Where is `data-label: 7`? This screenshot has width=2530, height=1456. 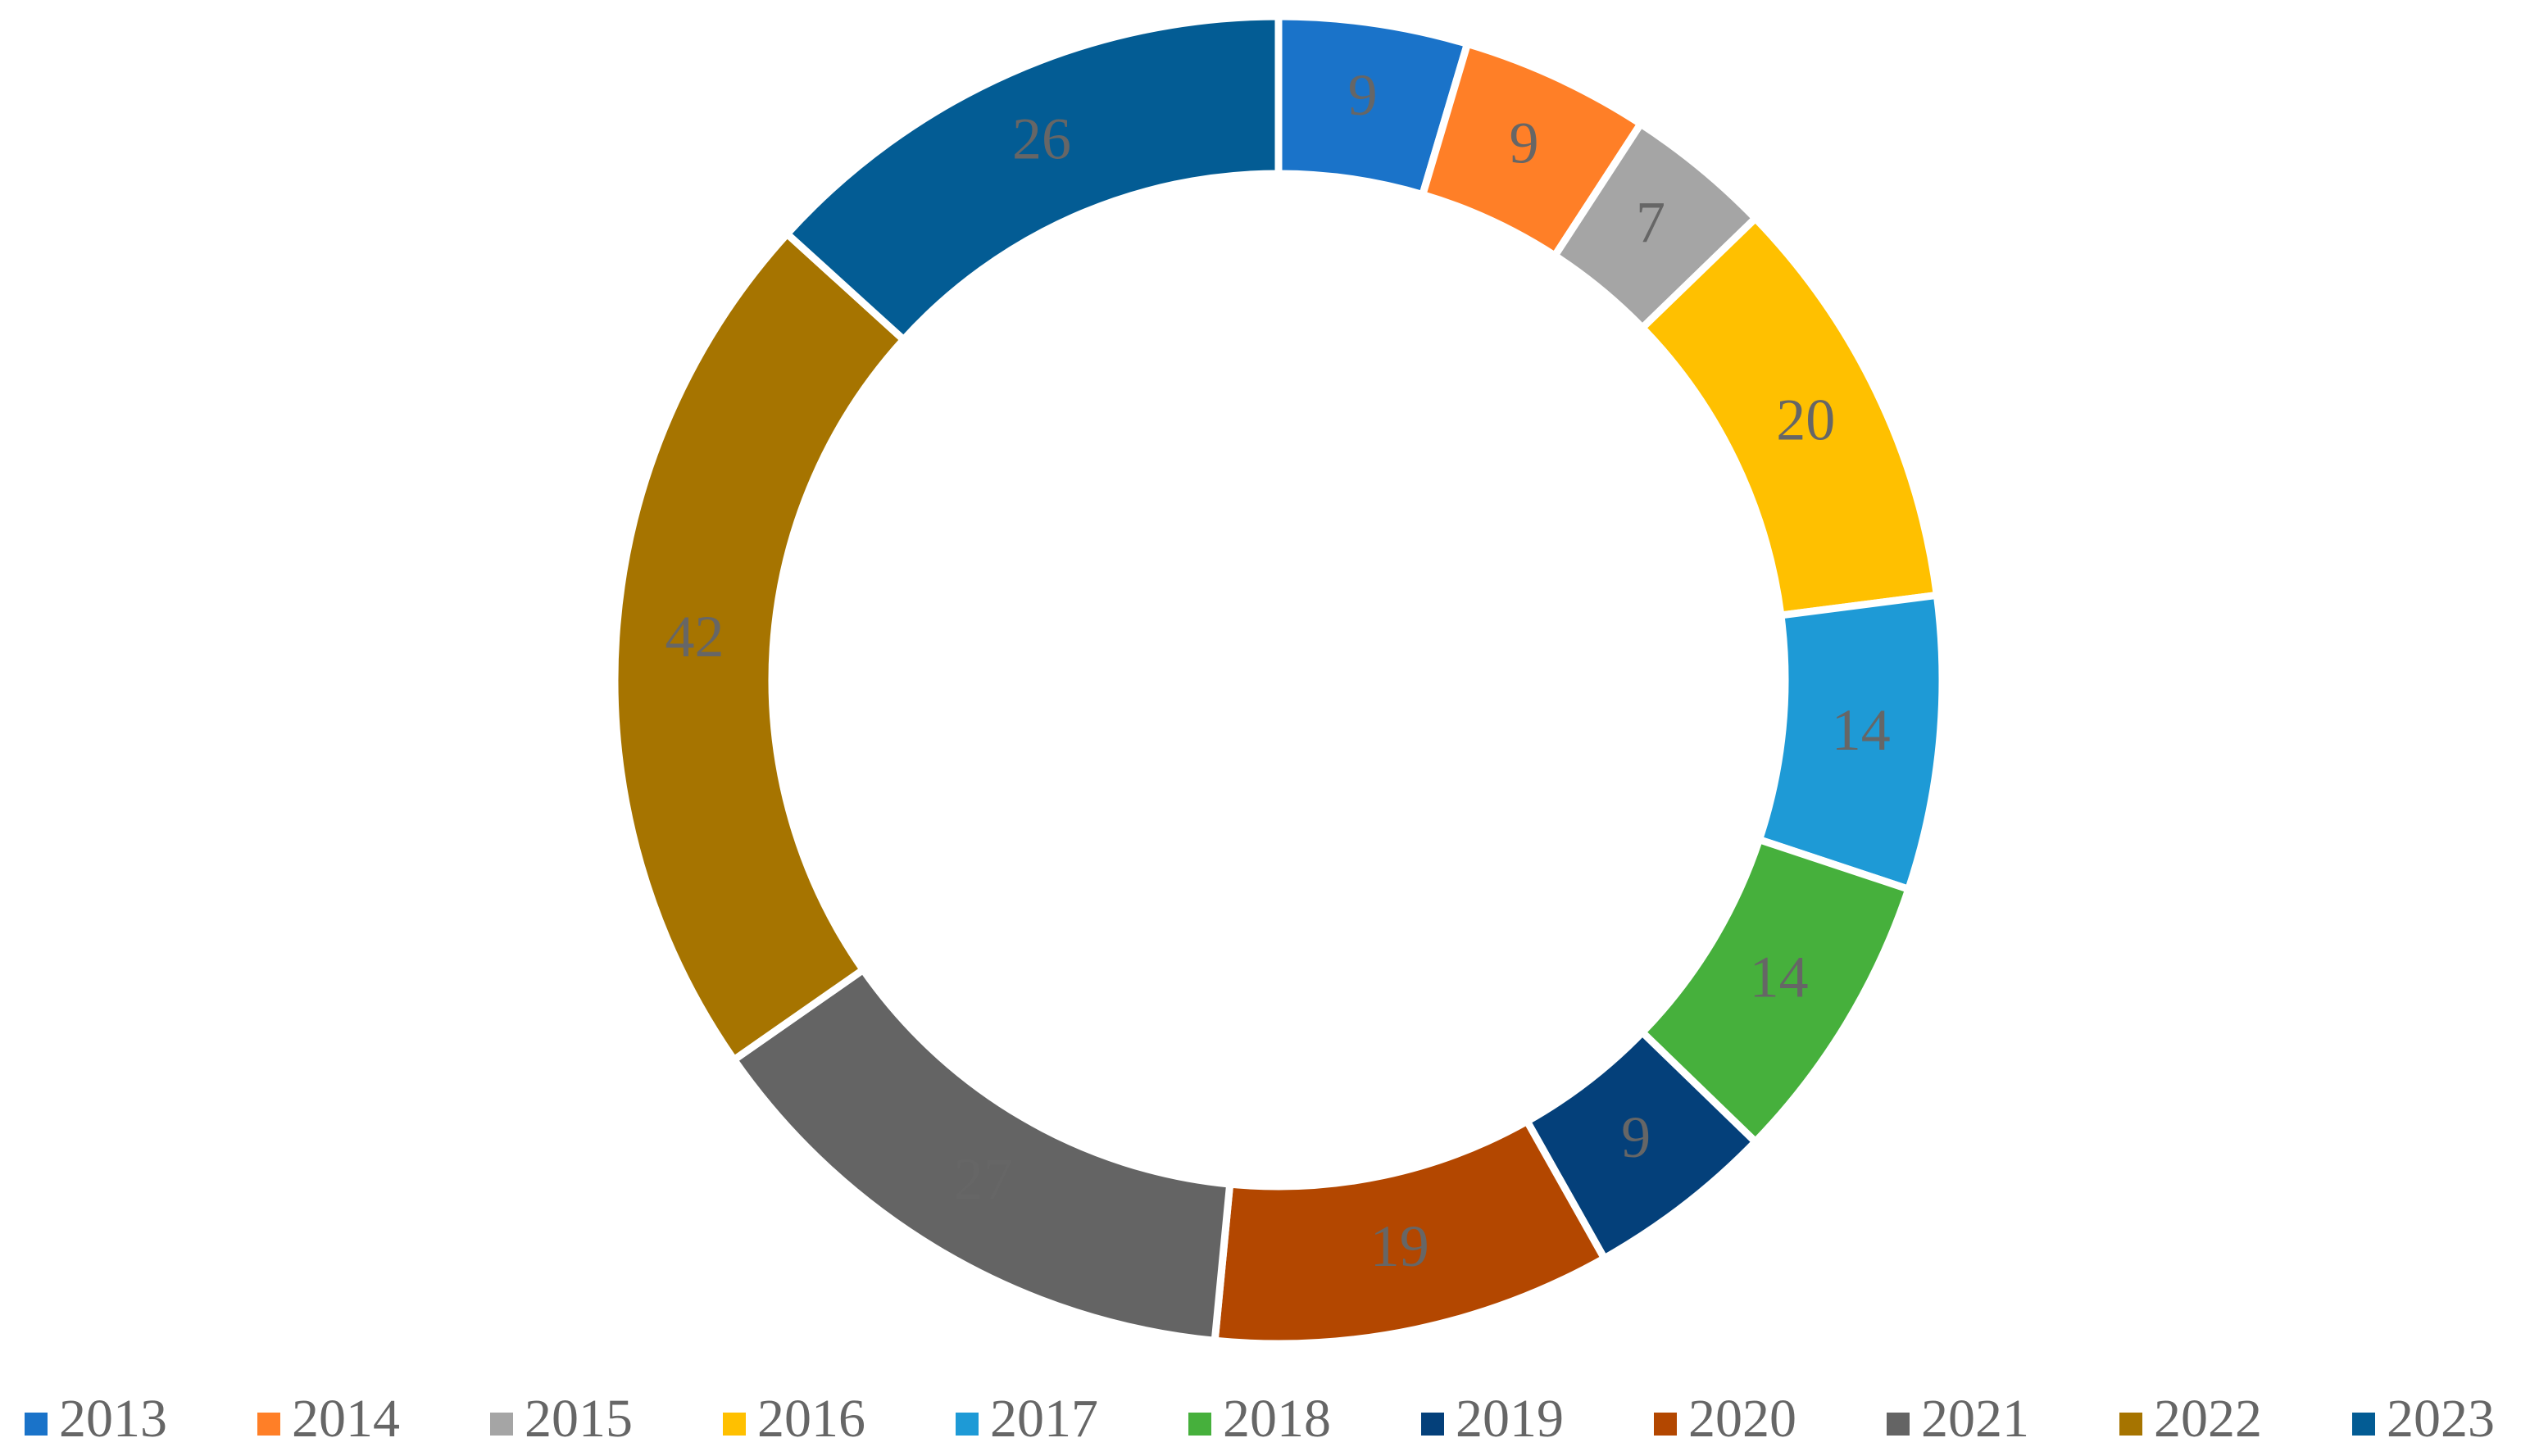 data-label: 7 is located at coordinates (1650, 222).